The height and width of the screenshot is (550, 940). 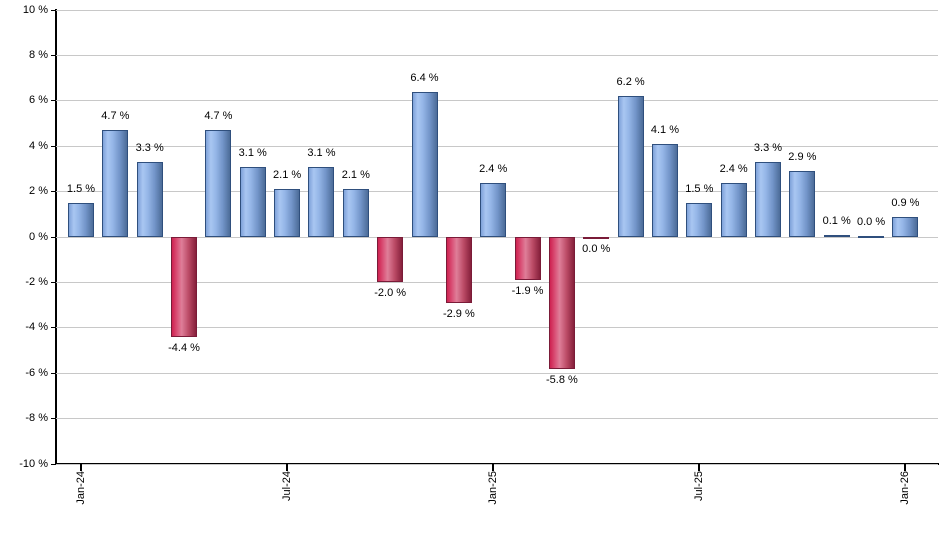 I want to click on x-axis-label: Jul-24, so click(x=287, y=486).